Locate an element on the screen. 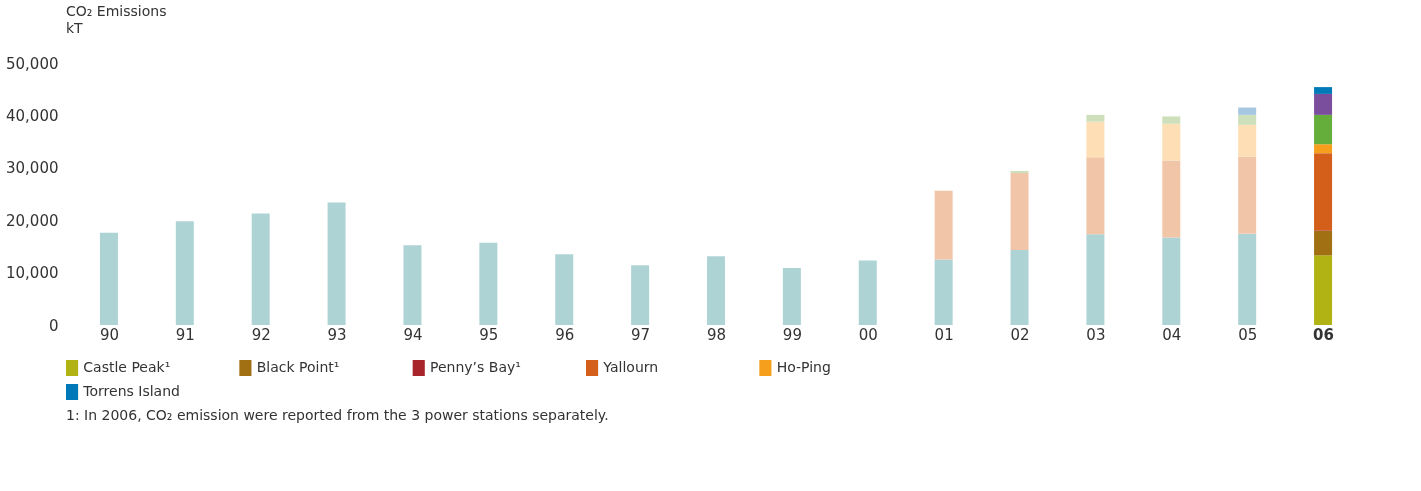 The width and height of the screenshot is (1421, 491). x-tick-label: 99 is located at coordinates (792, 334).